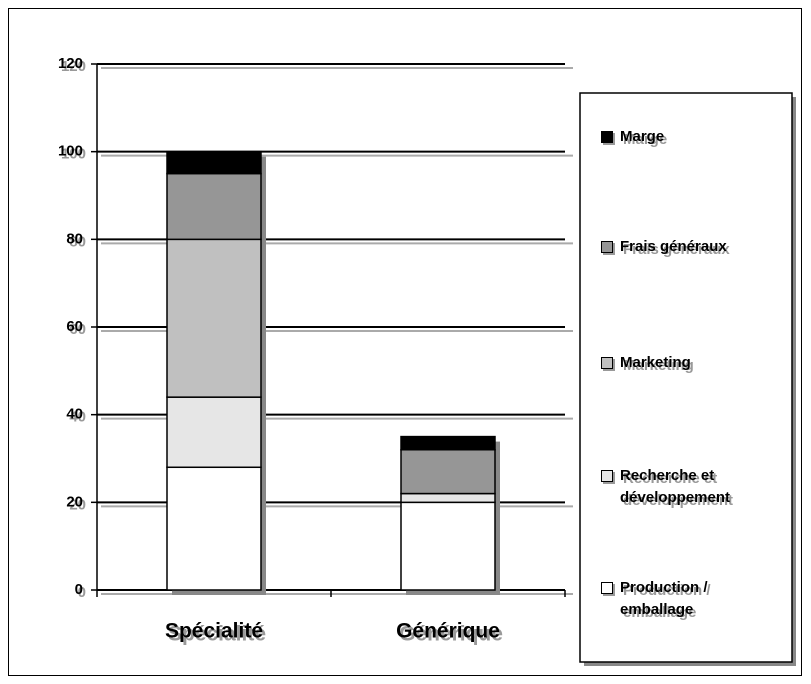  Describe the element at coordinates (448, 631) in the screenshot. I see `x-tick-label: Générique` at that location.